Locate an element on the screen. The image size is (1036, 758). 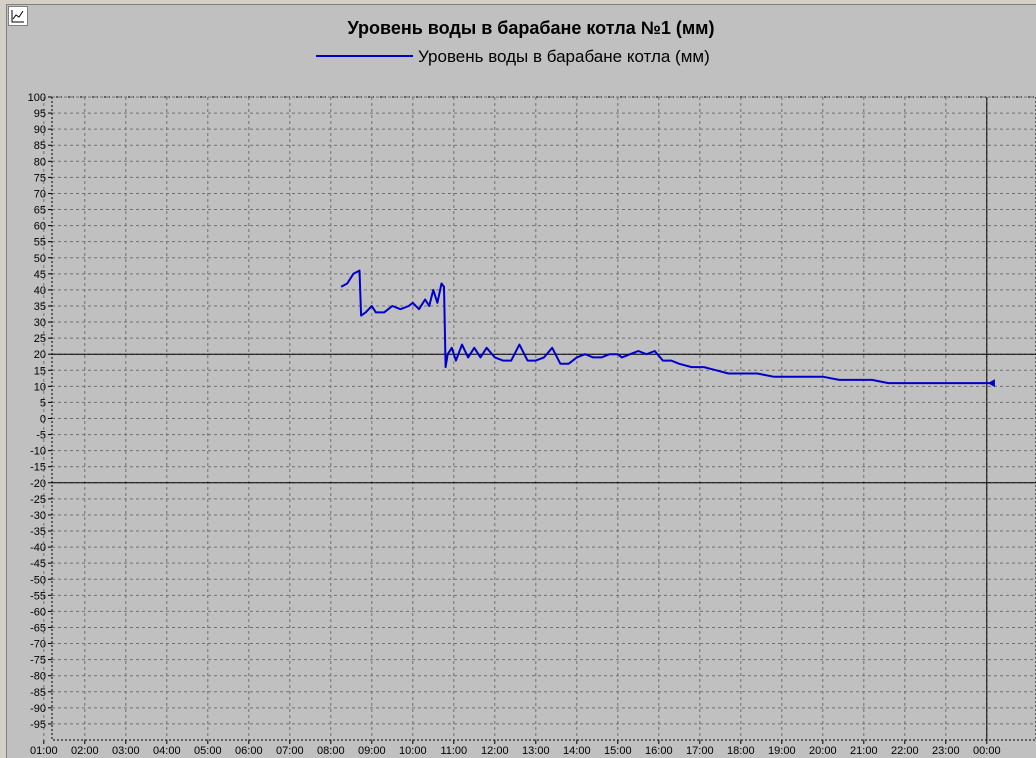
y-tick-label: 60 is located at coordinates (40, 227).